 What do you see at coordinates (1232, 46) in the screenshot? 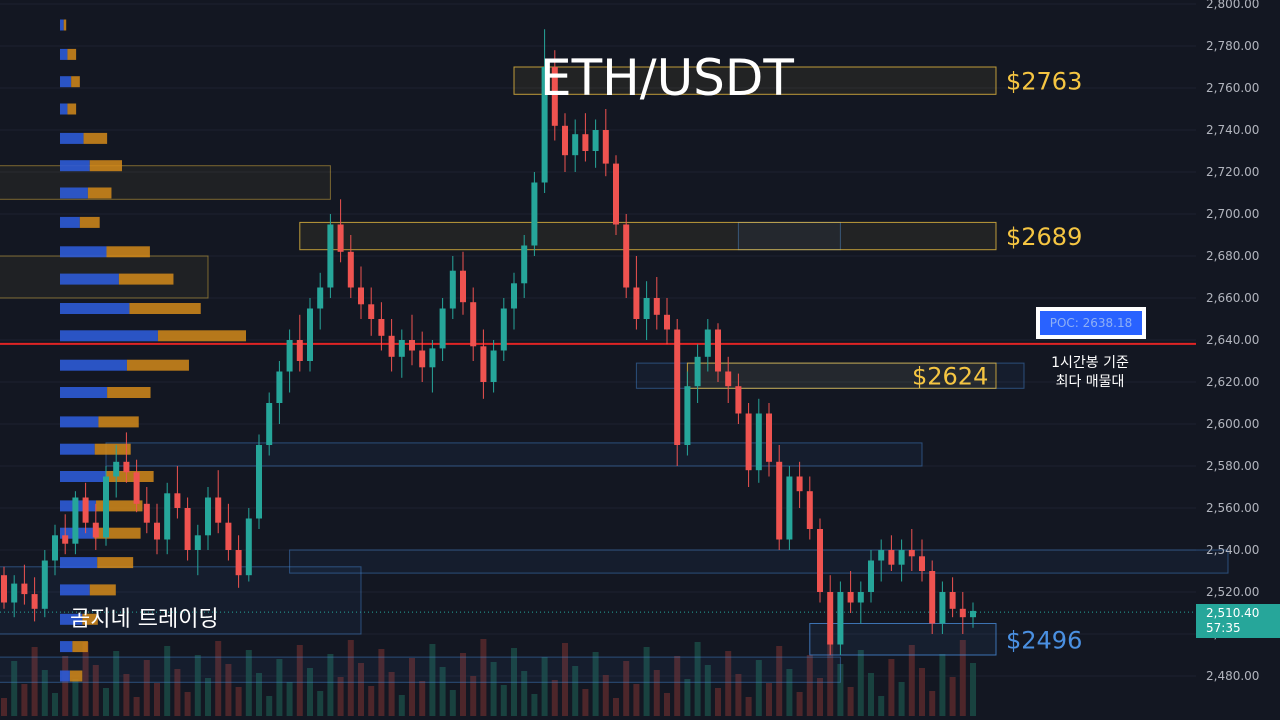
I see `price-axis-label: 2,780.00` at bounding box center [1232, 46].